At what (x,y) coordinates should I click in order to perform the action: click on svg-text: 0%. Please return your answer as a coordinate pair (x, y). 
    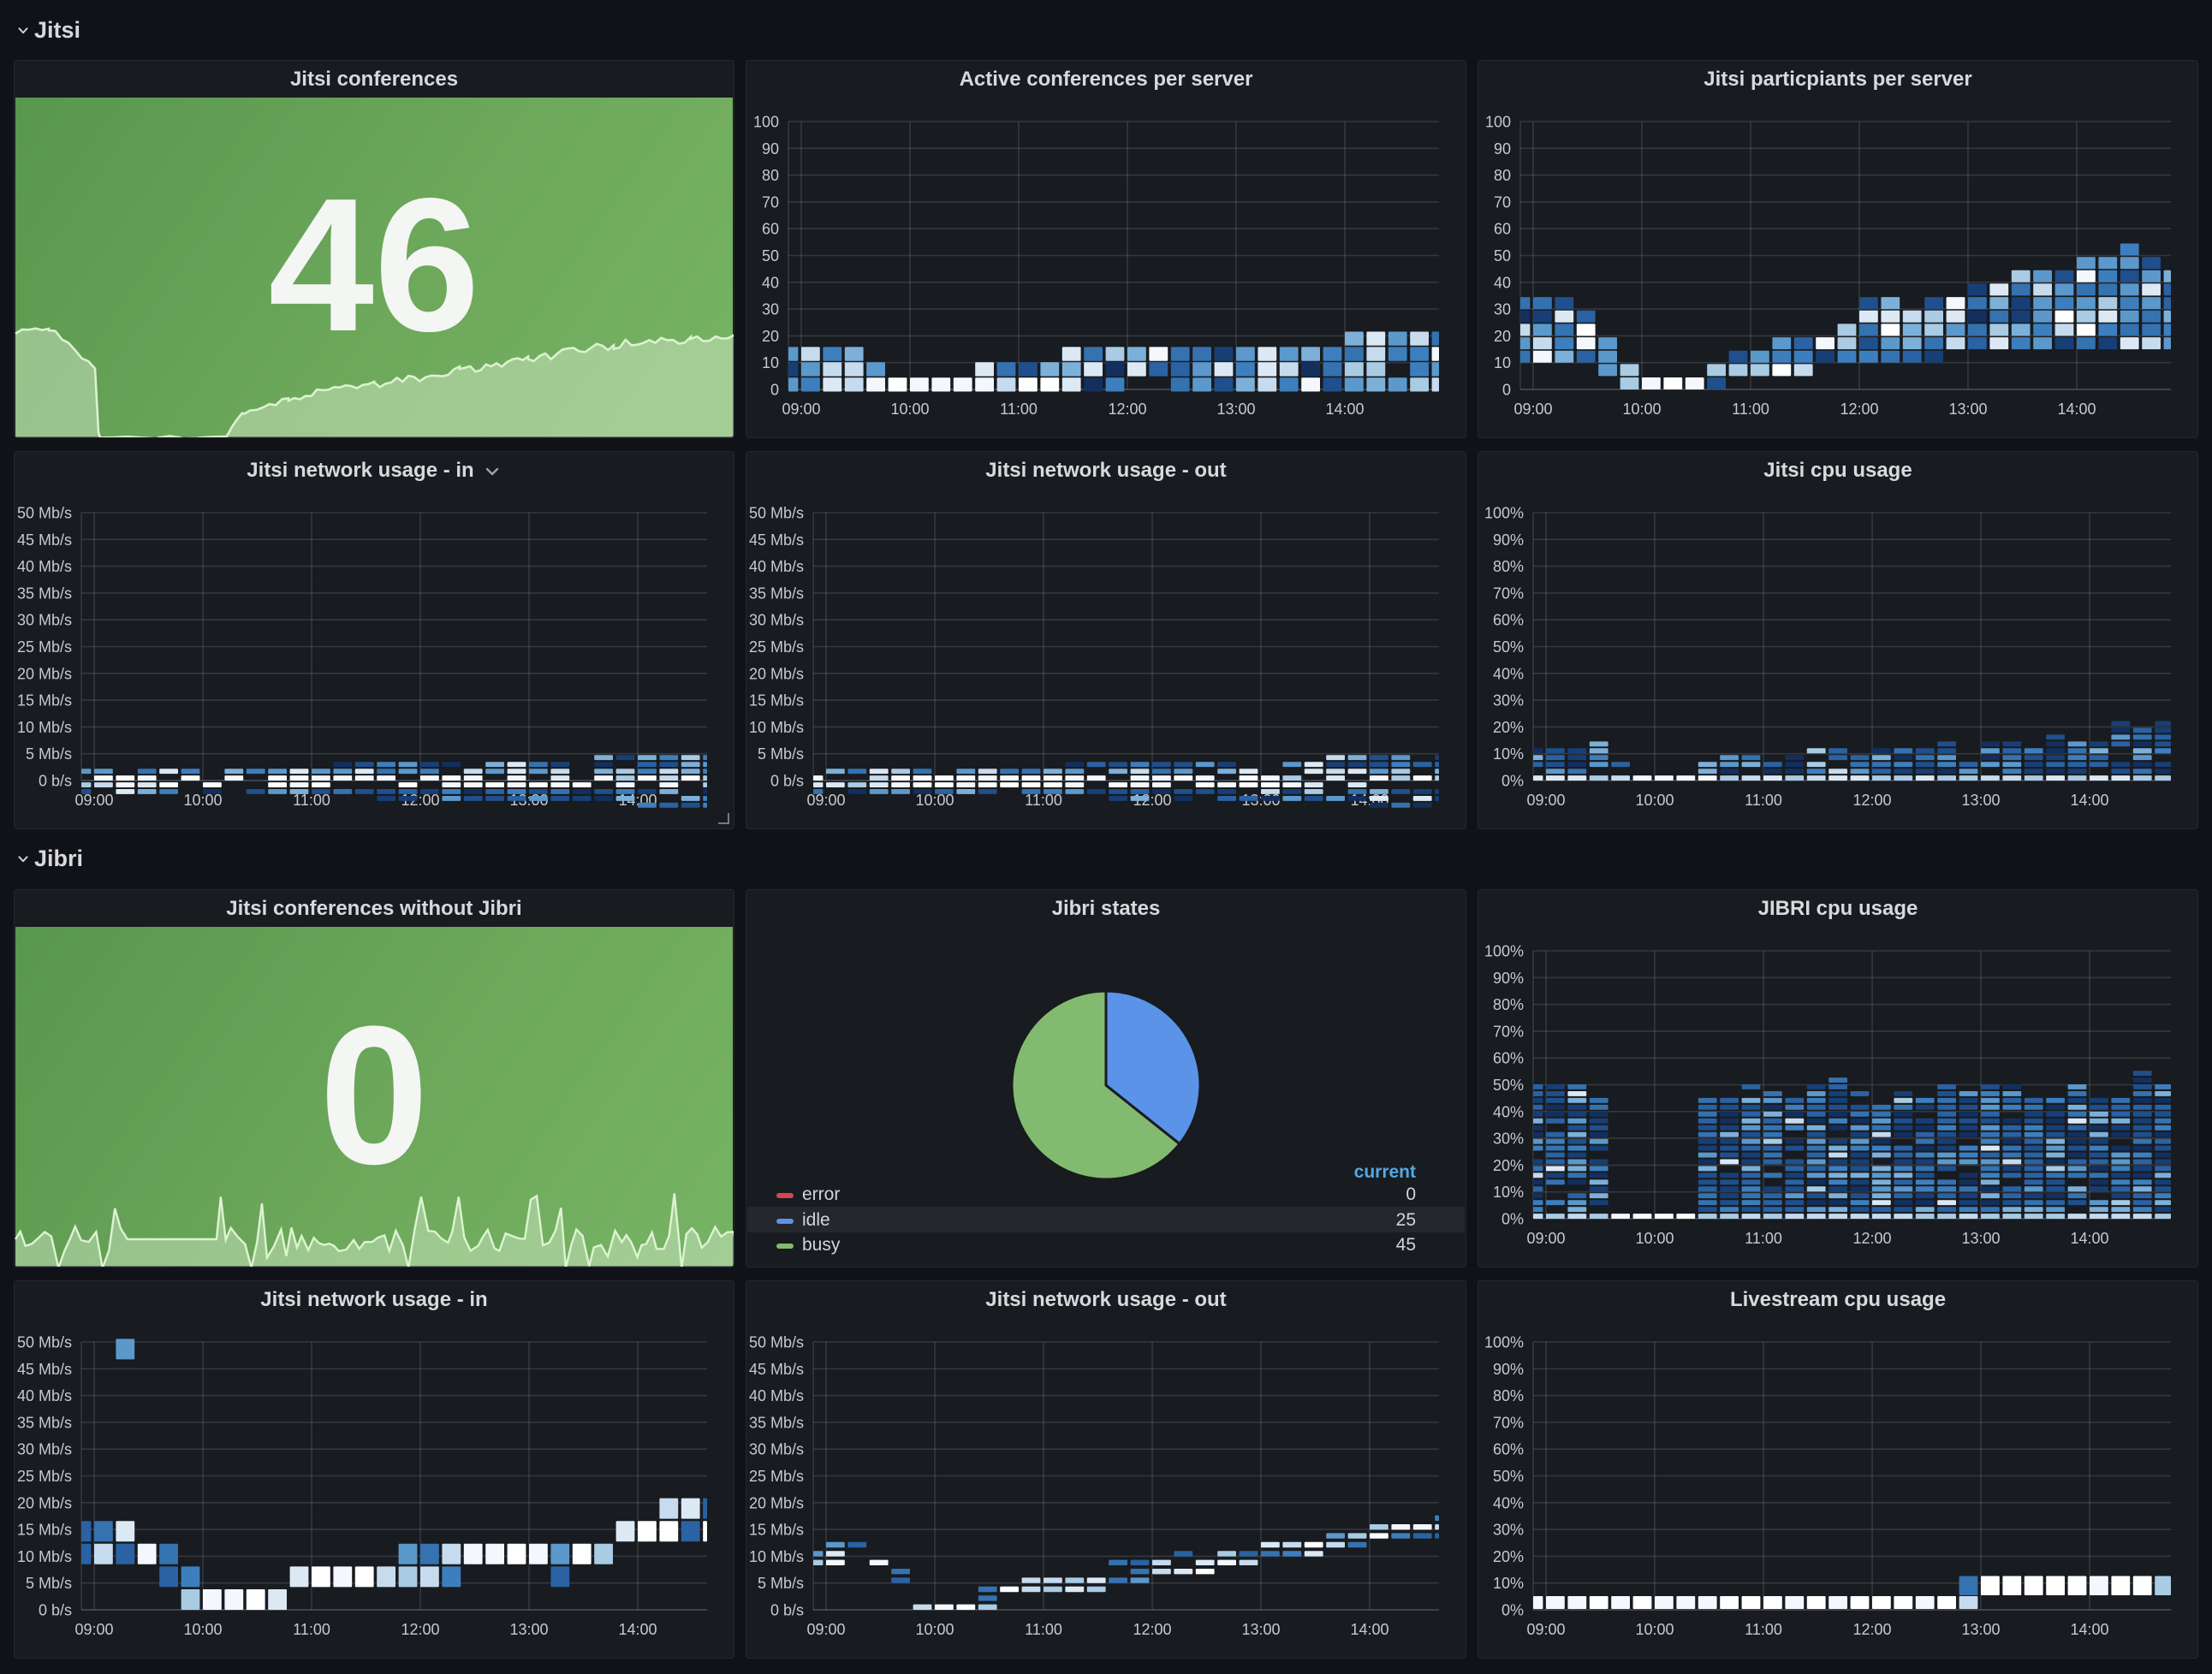
    Looking at the image, I should click on (1512, 1610).